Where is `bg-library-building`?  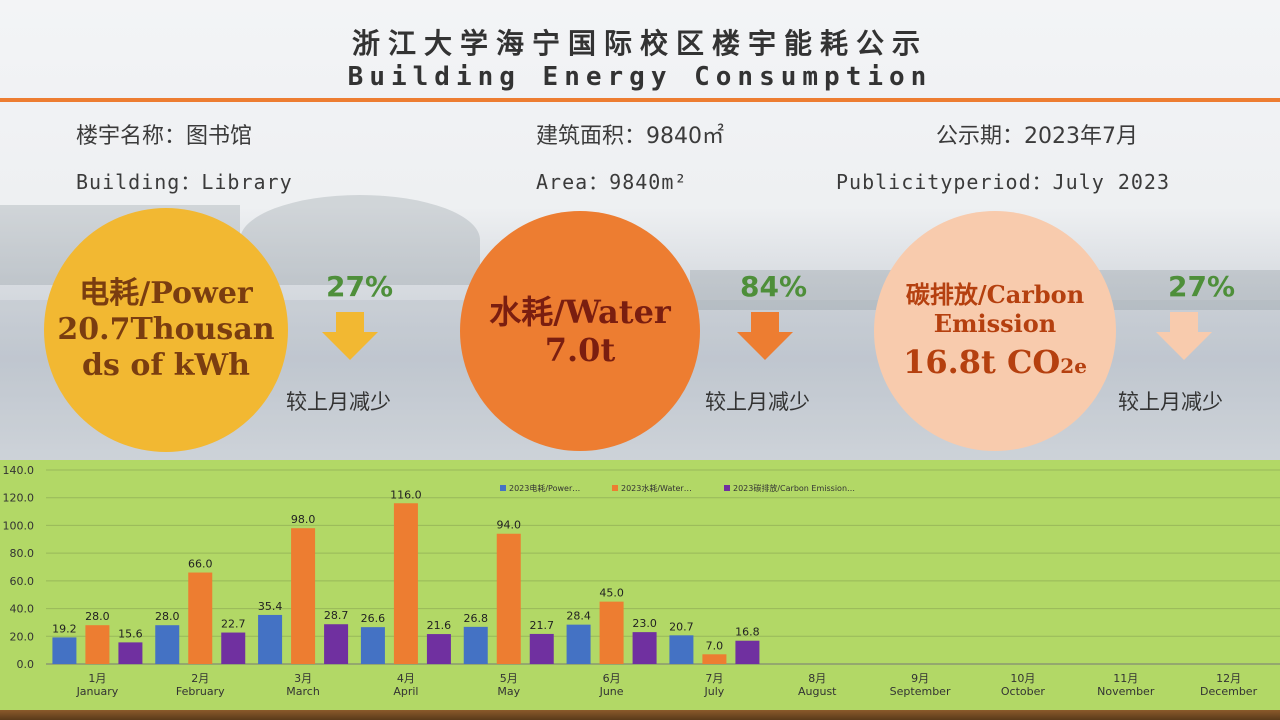
bg-library-building is located at coordinates (360, 240).